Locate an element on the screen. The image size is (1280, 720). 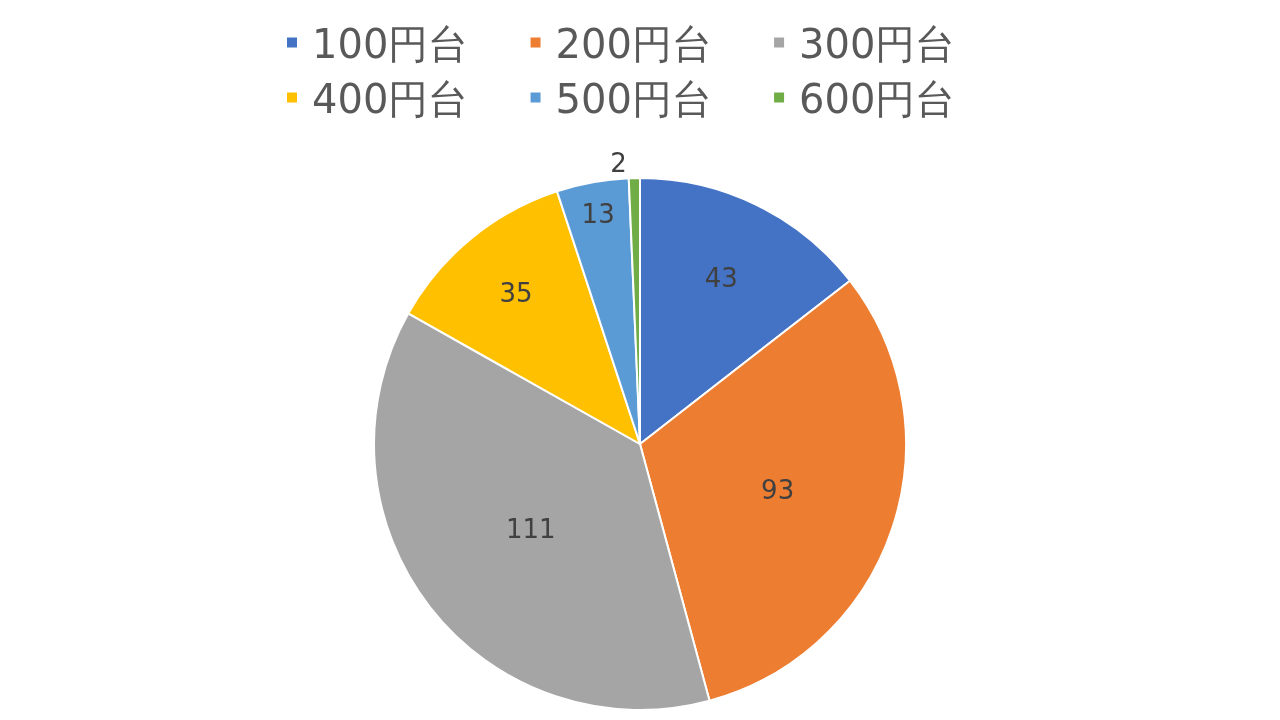
data-label: 35 is located at coordinates (516, 293).